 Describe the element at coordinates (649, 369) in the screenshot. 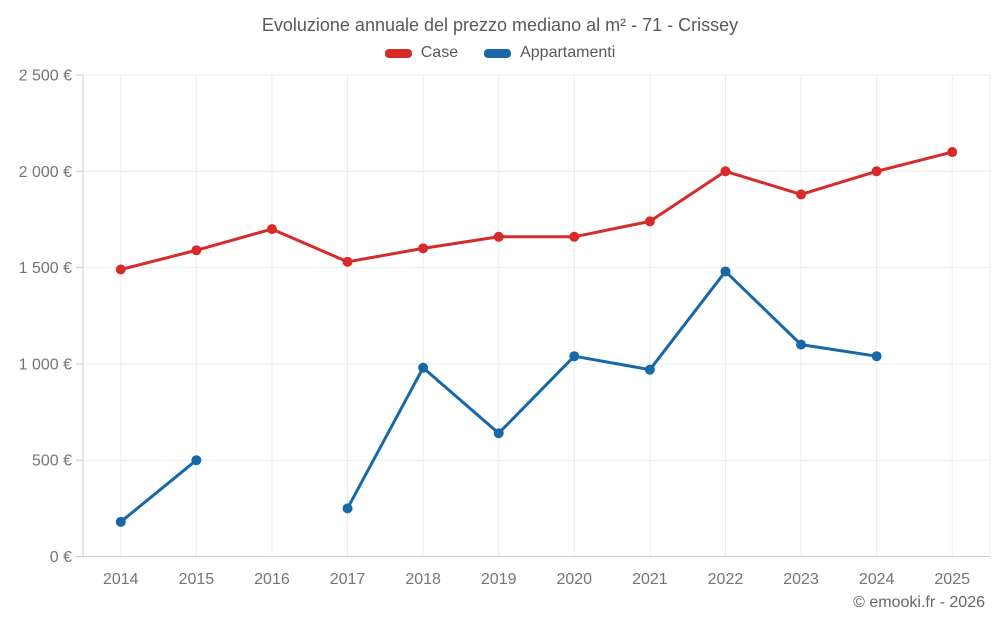

I see `data-point-appartamenti-2021` at that location.